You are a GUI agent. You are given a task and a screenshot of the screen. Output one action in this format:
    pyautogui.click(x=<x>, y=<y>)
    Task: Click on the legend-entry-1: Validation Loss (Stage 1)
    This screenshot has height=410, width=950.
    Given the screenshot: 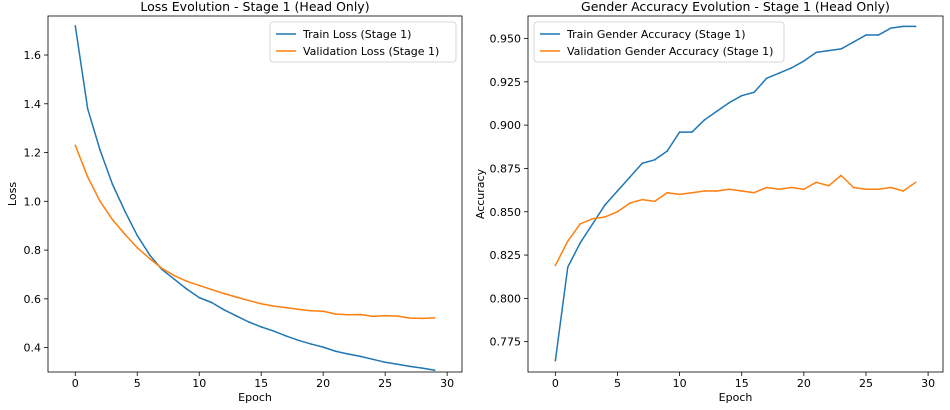 What is the action you would take?
    pyautogui.click(x=371, y=51)
    